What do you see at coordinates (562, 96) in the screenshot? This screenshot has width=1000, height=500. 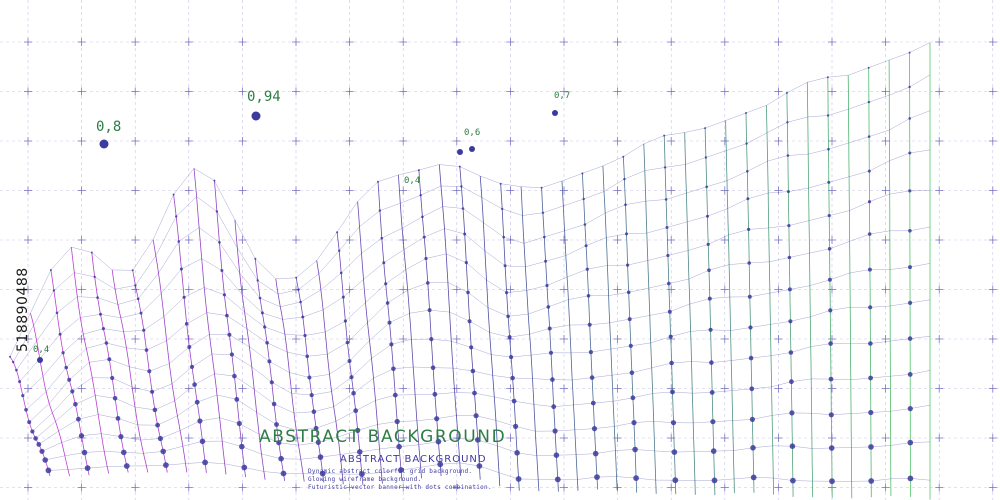 I see `peak-label-0-7: 0,7` at bounding box center [562, 96].